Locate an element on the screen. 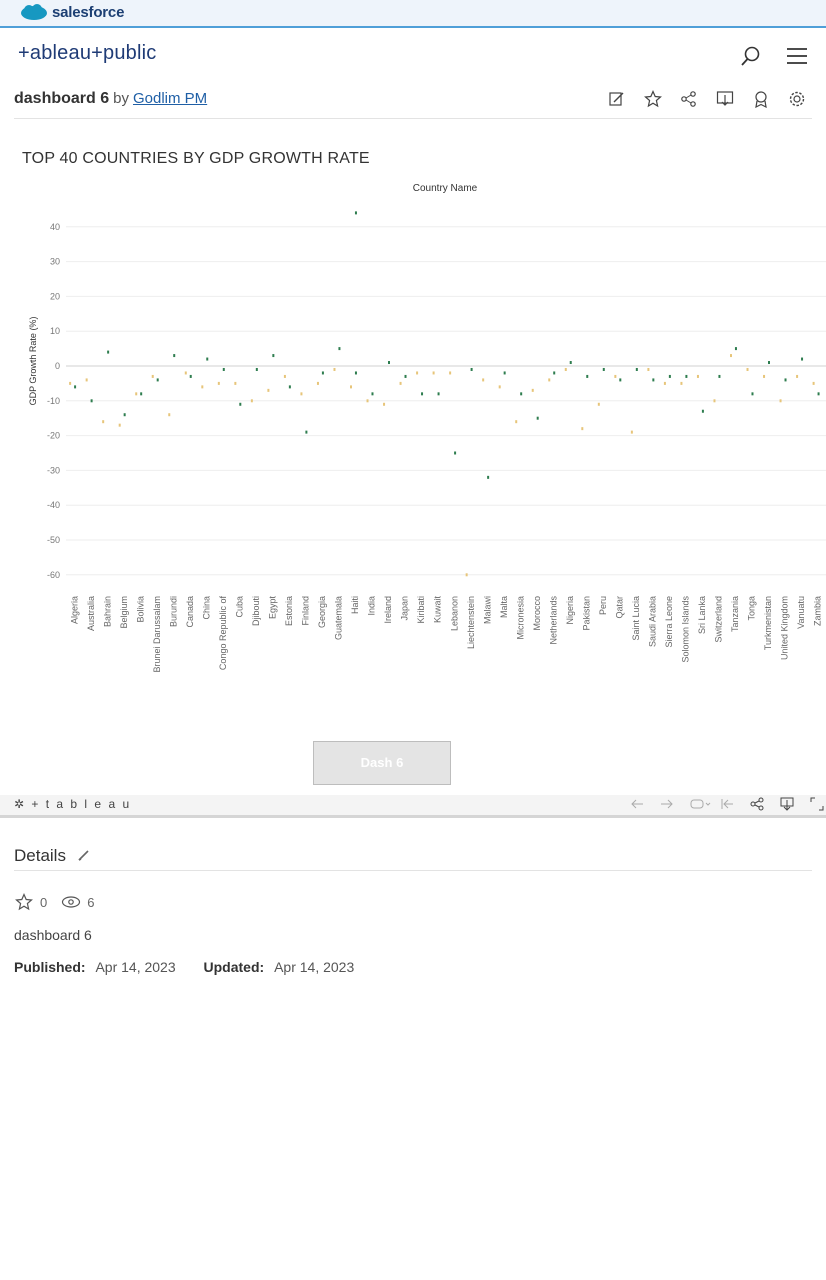 The image size is (826, 1280). search-icon is located at coordinates (751, 56).